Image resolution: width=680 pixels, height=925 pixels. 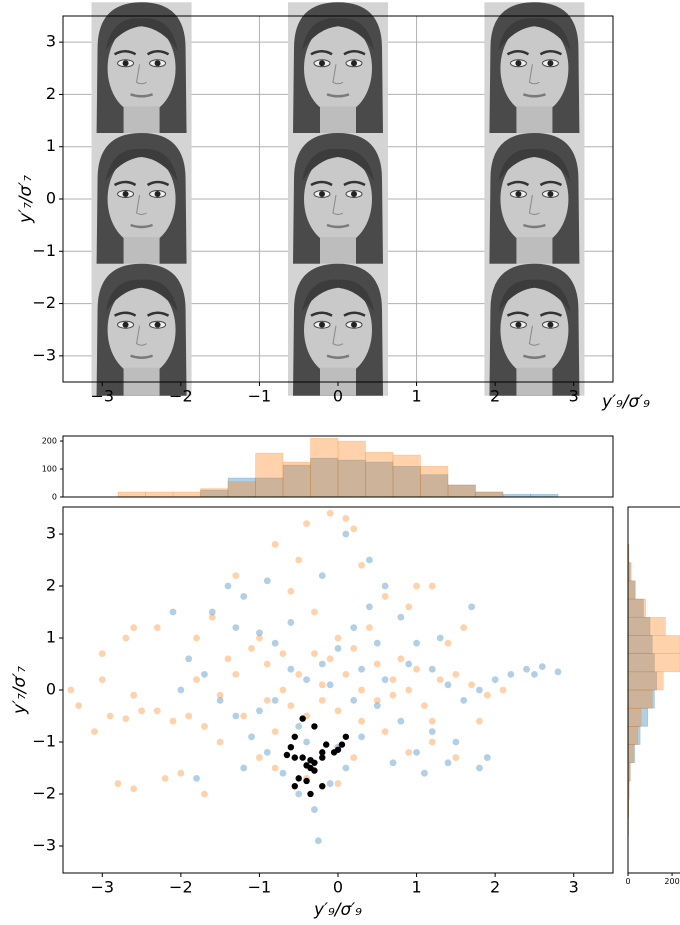 I want to click on x-tick-label: 2, so click(x=495, y=887).